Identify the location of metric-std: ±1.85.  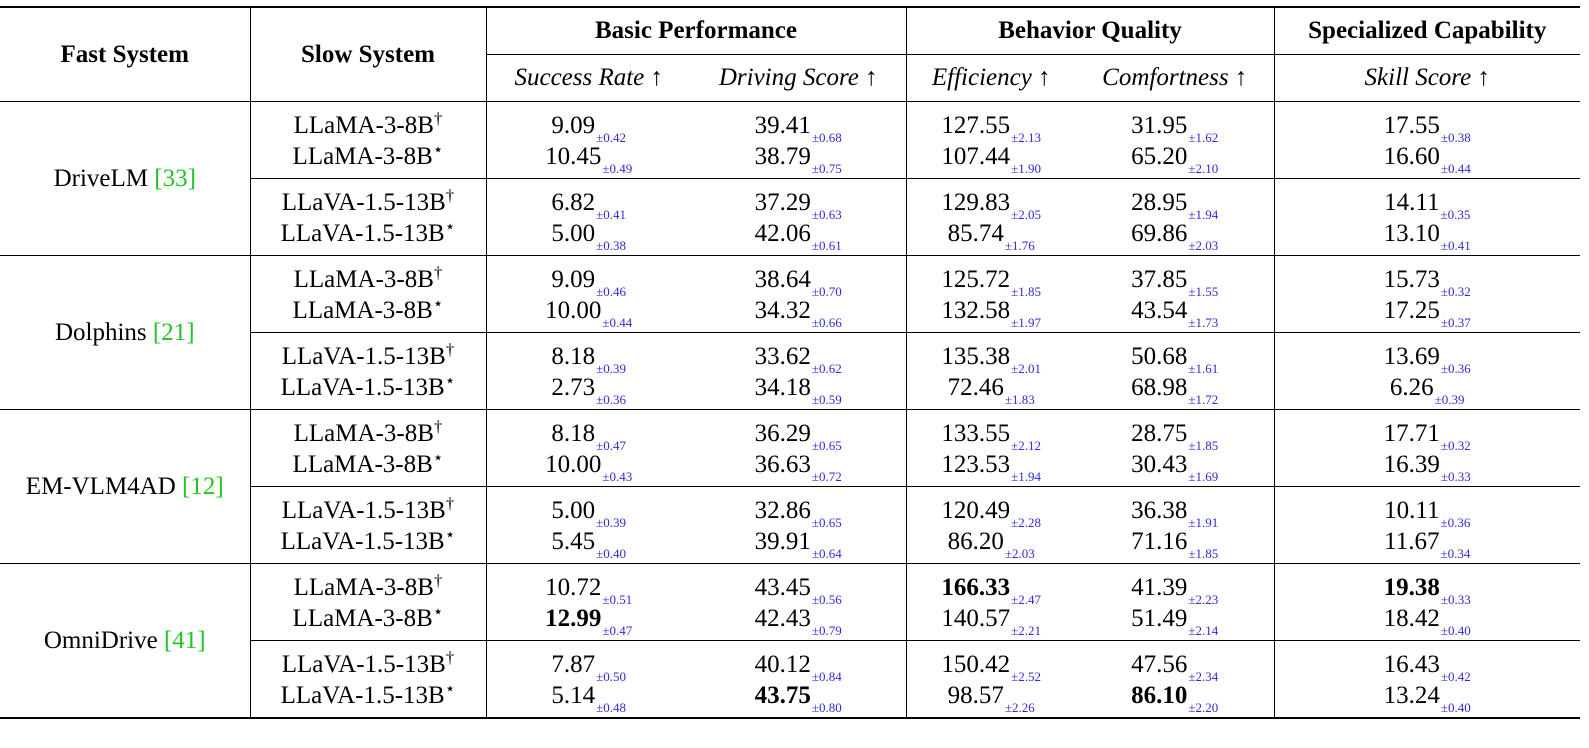
(1203, 553).